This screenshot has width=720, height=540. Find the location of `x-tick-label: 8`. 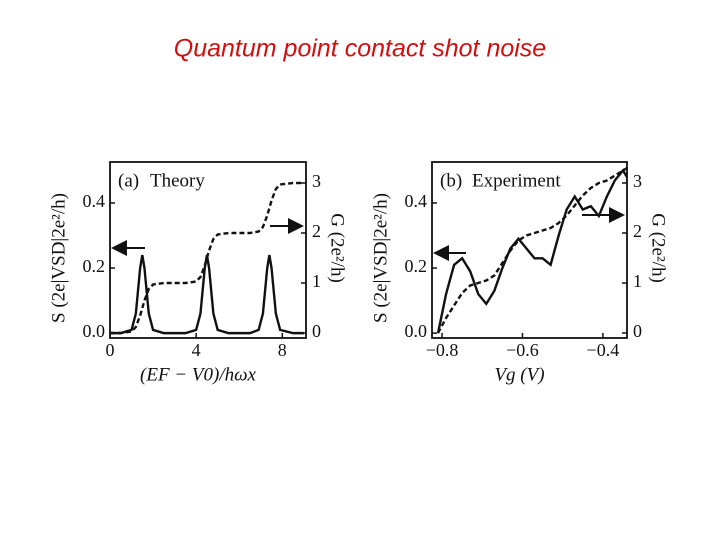

x-tick-label: 8 is located at coordinates (282, 350).